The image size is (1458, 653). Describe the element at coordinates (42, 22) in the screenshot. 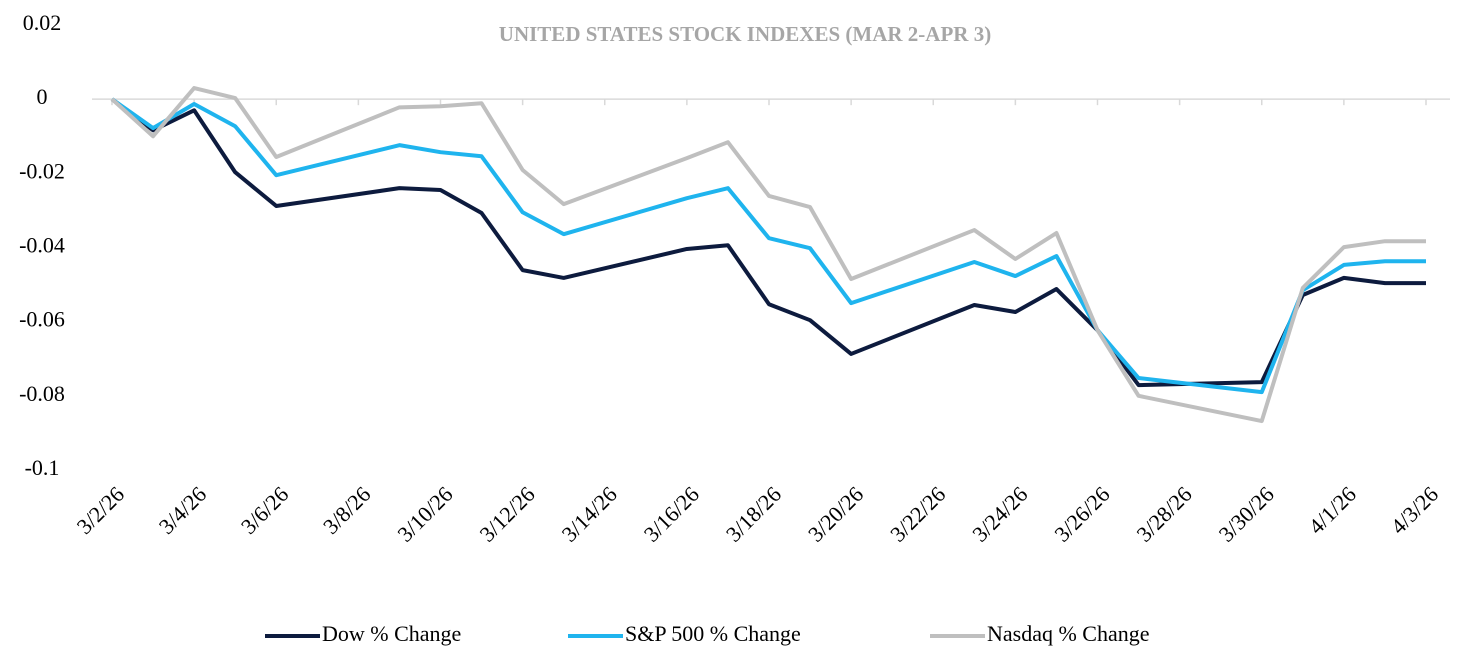

I see `y-tick-label: 0.02` at that location.